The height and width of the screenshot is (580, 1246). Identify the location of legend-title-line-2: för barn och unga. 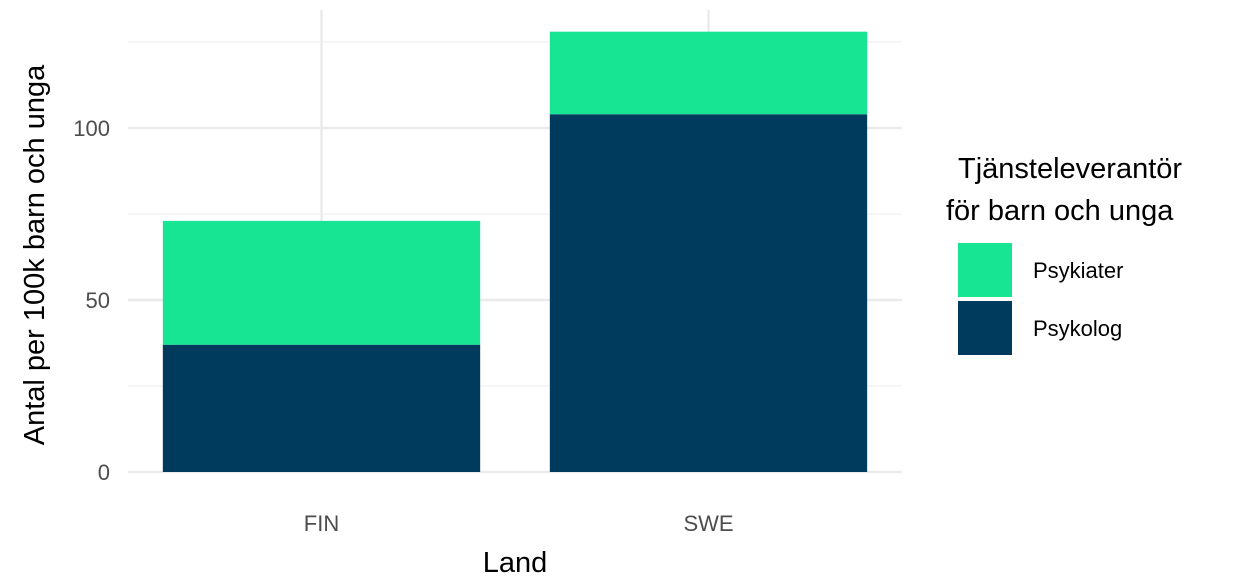
(1060, 211).